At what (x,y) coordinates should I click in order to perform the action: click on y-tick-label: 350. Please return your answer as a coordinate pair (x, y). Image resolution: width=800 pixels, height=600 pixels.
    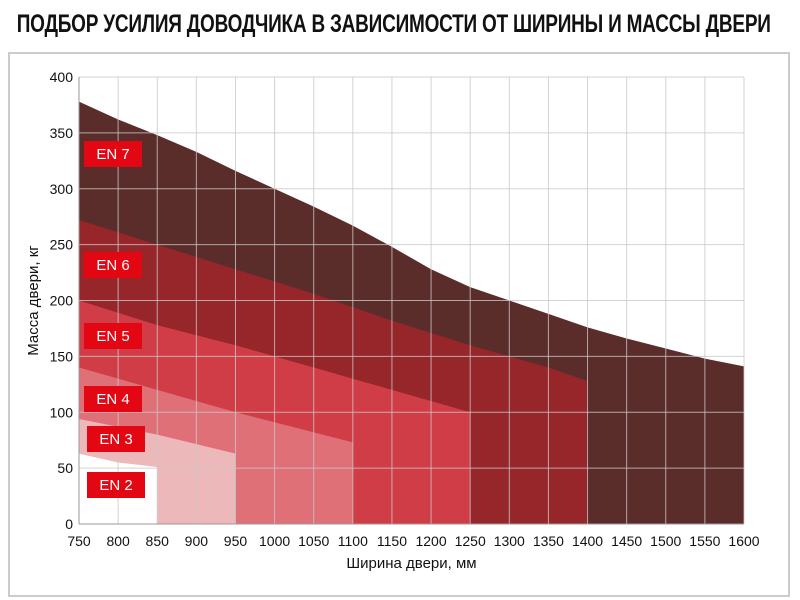
    Looking at the image, I should click on (62, 133).